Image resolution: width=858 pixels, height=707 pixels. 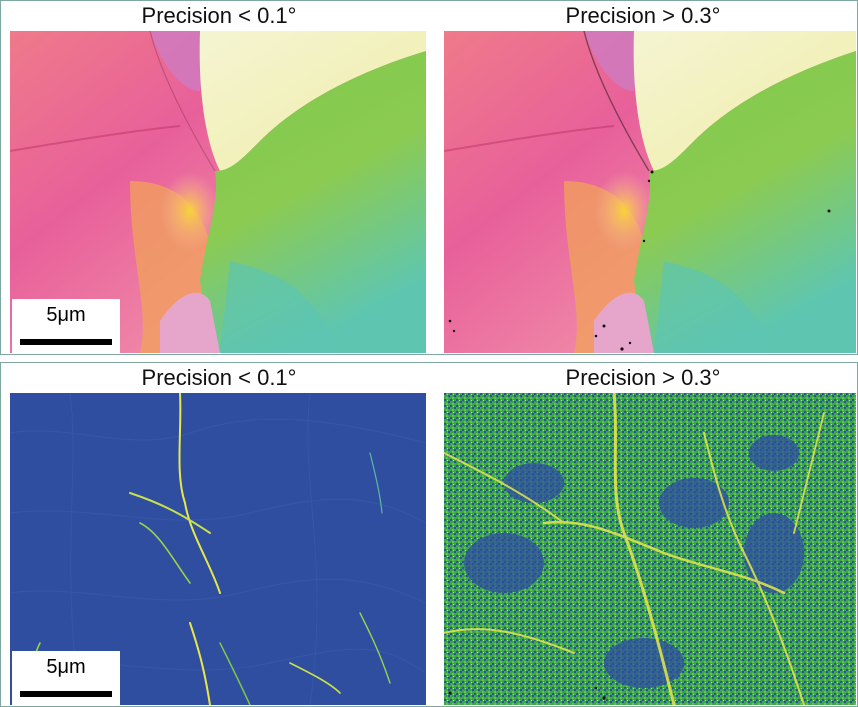 What do you see at coordinates (643, 15) in the screenshot?
I see `top-right-title: Precision > 0.3°` at bounding box center [643, 15].